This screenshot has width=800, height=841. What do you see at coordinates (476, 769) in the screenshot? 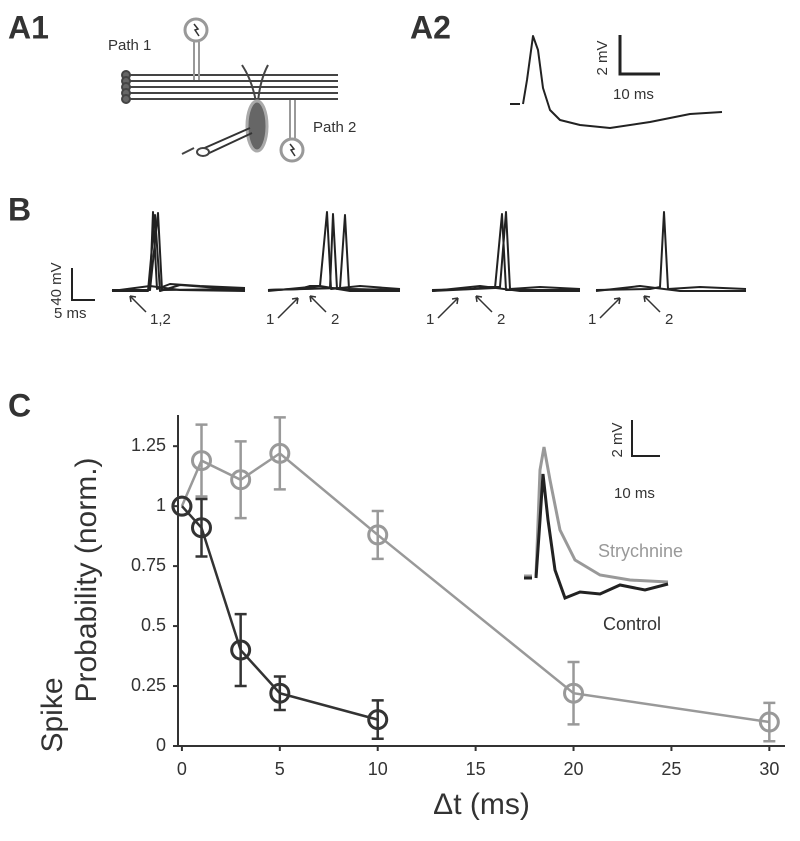
I see `x-tick-label: 15` at bounding box center [476, 769].